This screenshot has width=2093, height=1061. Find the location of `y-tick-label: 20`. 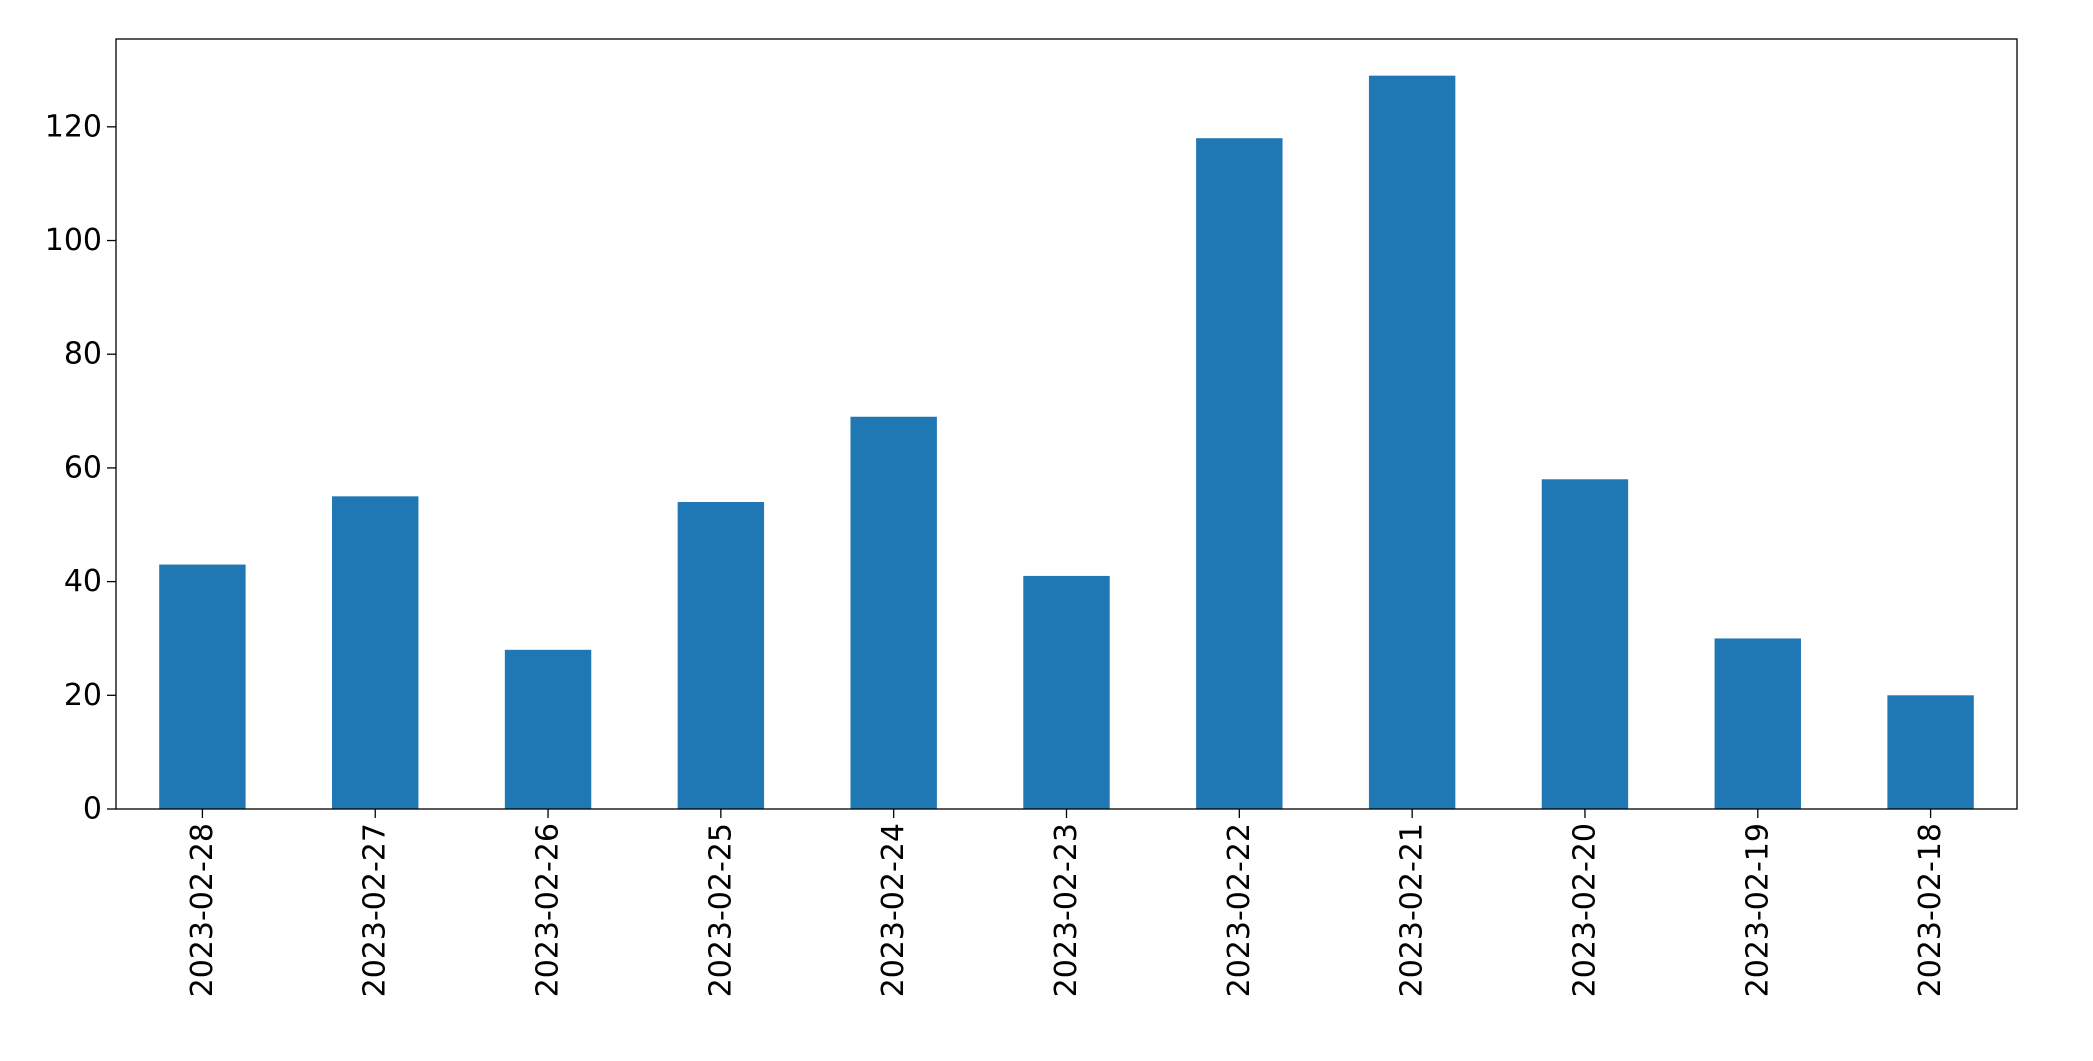

y-tick-label: 20 is located at coordinates (83, 695).